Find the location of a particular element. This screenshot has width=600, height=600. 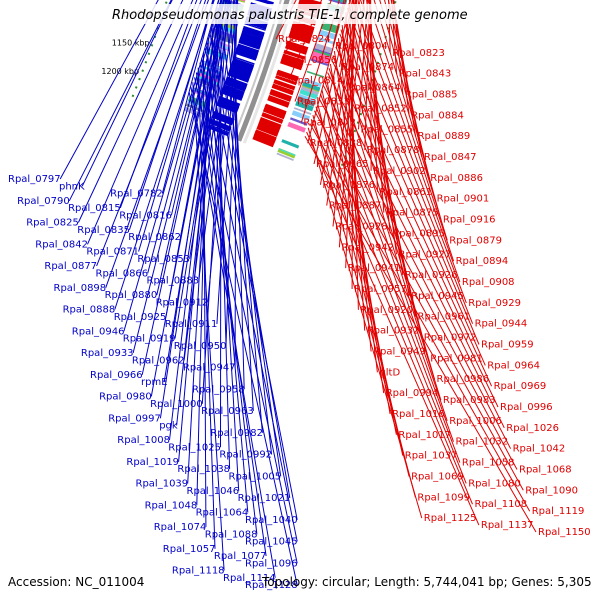

forward-gene-label: Rpal_0928 is located at coordinates (361, 227).